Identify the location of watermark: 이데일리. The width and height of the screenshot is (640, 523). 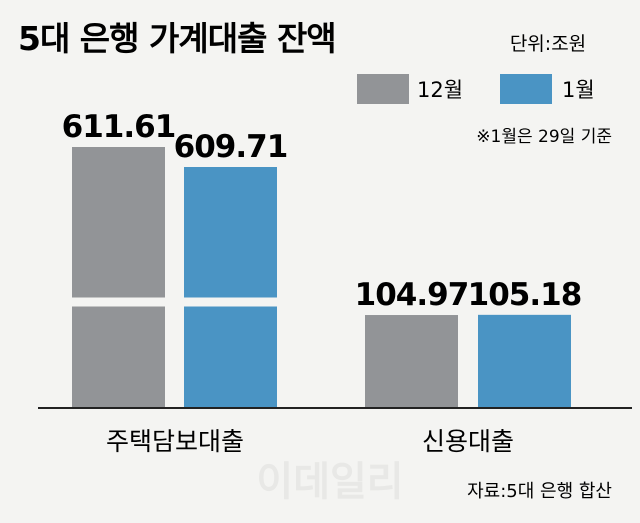
(329, 482).